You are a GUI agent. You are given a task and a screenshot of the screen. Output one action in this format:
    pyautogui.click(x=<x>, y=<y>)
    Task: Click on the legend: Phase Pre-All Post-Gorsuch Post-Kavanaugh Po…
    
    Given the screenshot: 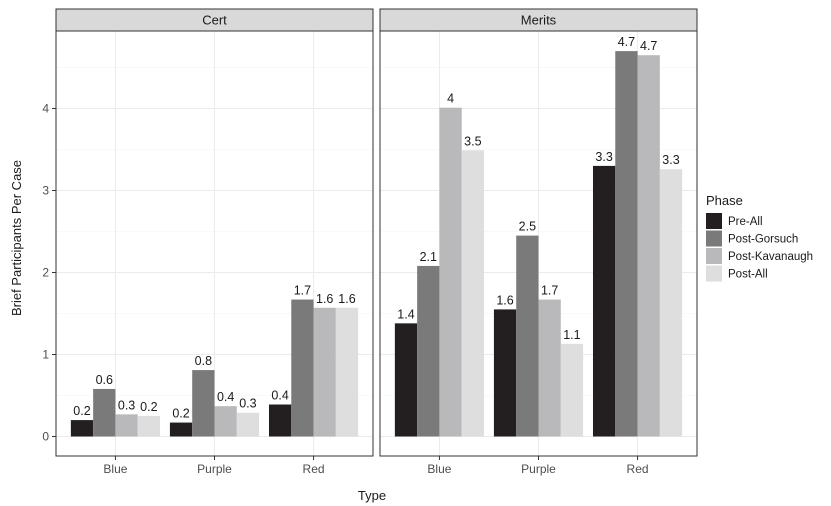 What is the action you would take?
    pyautogui.click(x=759, y=237)
    